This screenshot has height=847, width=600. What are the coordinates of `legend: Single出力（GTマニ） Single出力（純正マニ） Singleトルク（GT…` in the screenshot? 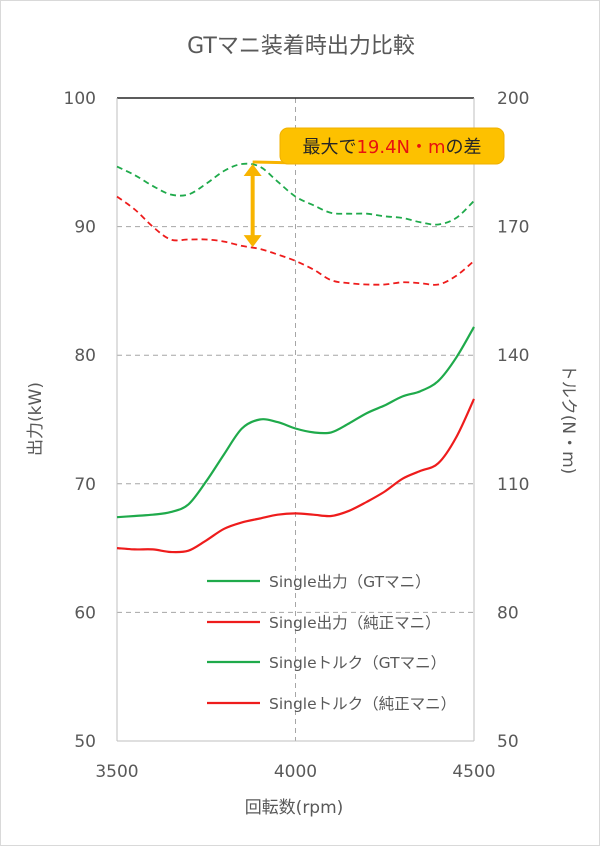 It's located at (331, 643).